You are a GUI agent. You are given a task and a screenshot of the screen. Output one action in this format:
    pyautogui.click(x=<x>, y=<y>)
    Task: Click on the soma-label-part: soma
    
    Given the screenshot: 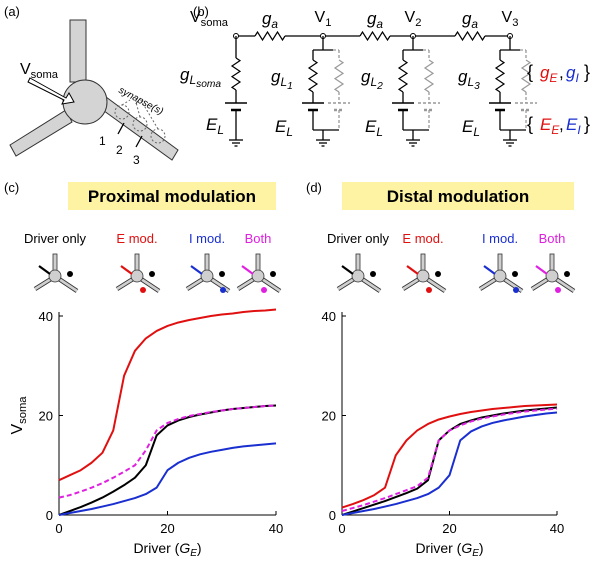 What is the action you would take?
    pyautogui.click(x=45, y=75)
    